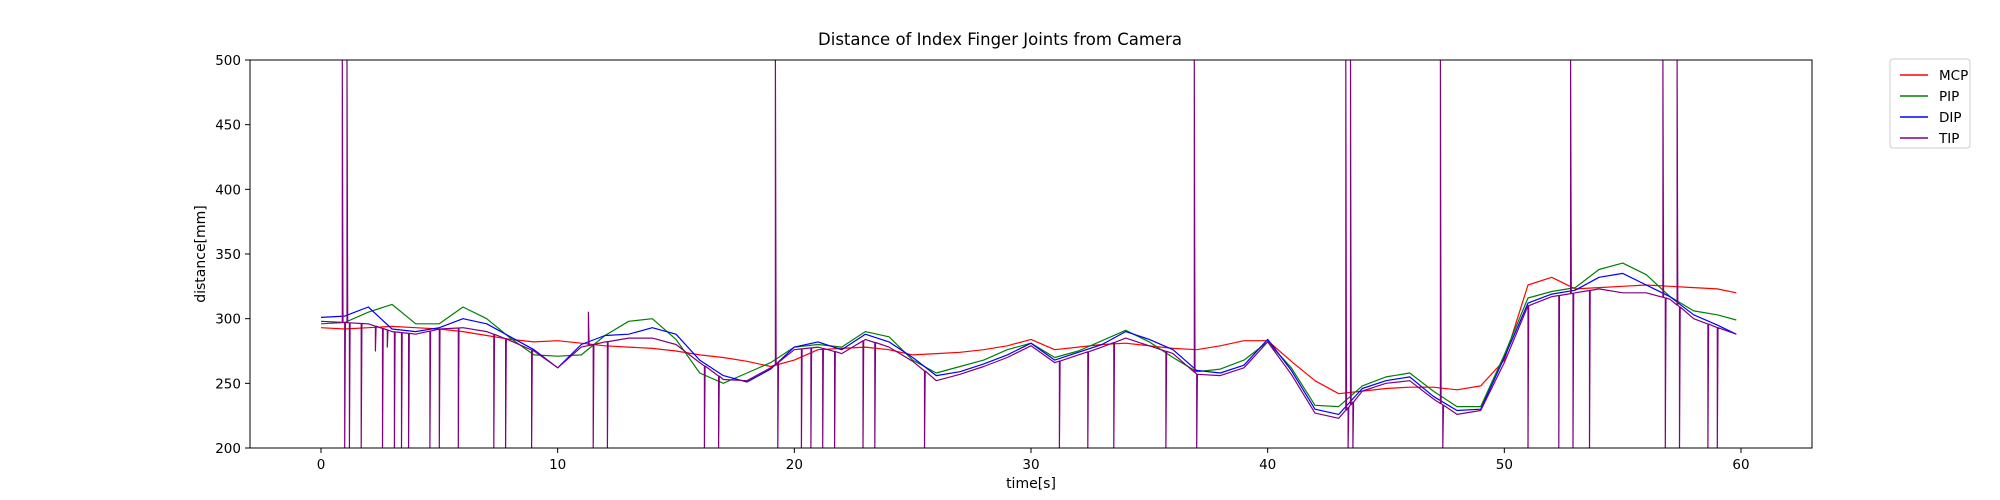 The height and width of the screenshot is (500, 2000). Describe the element at coordinates (228, 384) in the screenshot. I see `y-tick-label: 250` at that location.